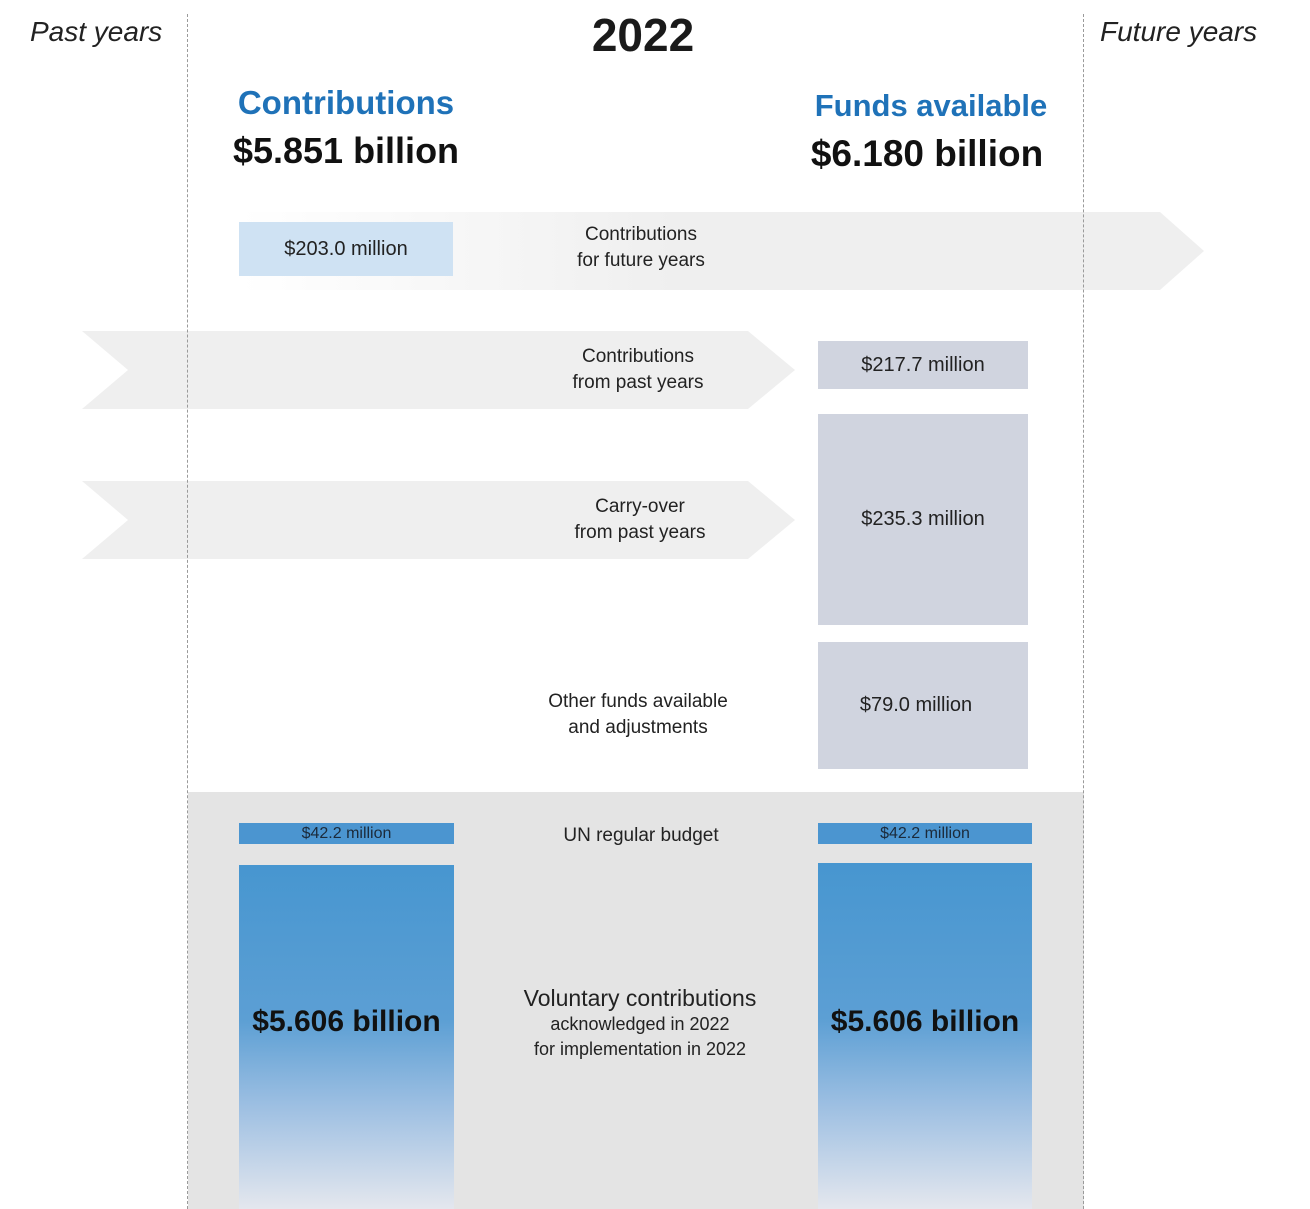  What do you see at coordinates (346, 249) in the screenshot?
I see `future-years-contribution-box: $203.0 million` at bounding box center [346, 249].